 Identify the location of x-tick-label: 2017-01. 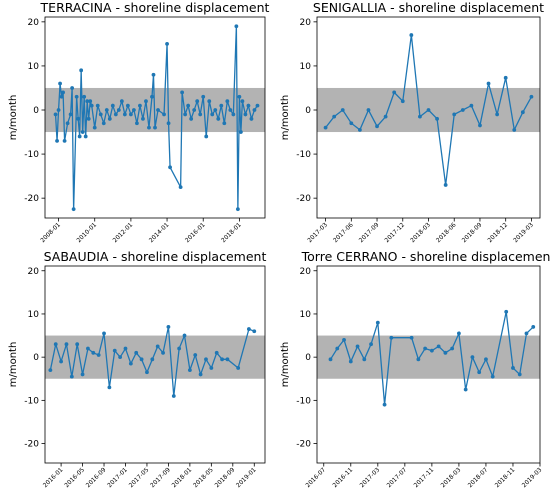
(117, 477).